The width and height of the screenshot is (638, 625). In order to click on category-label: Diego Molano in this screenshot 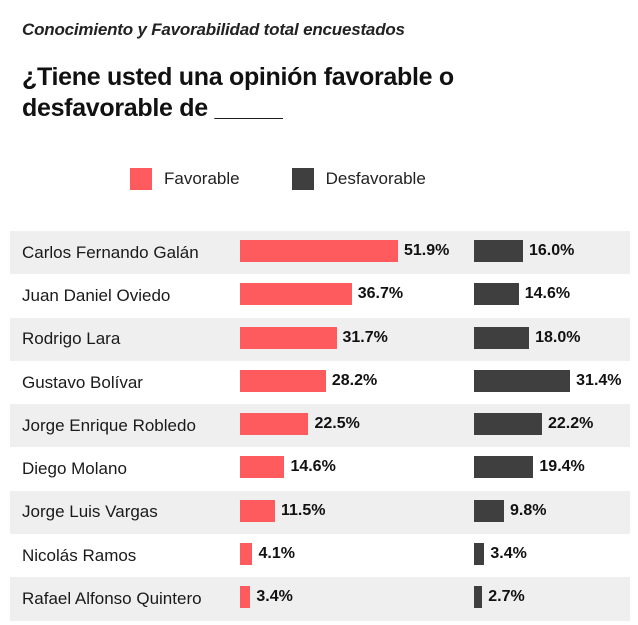, I will do `click(74, 469)`.